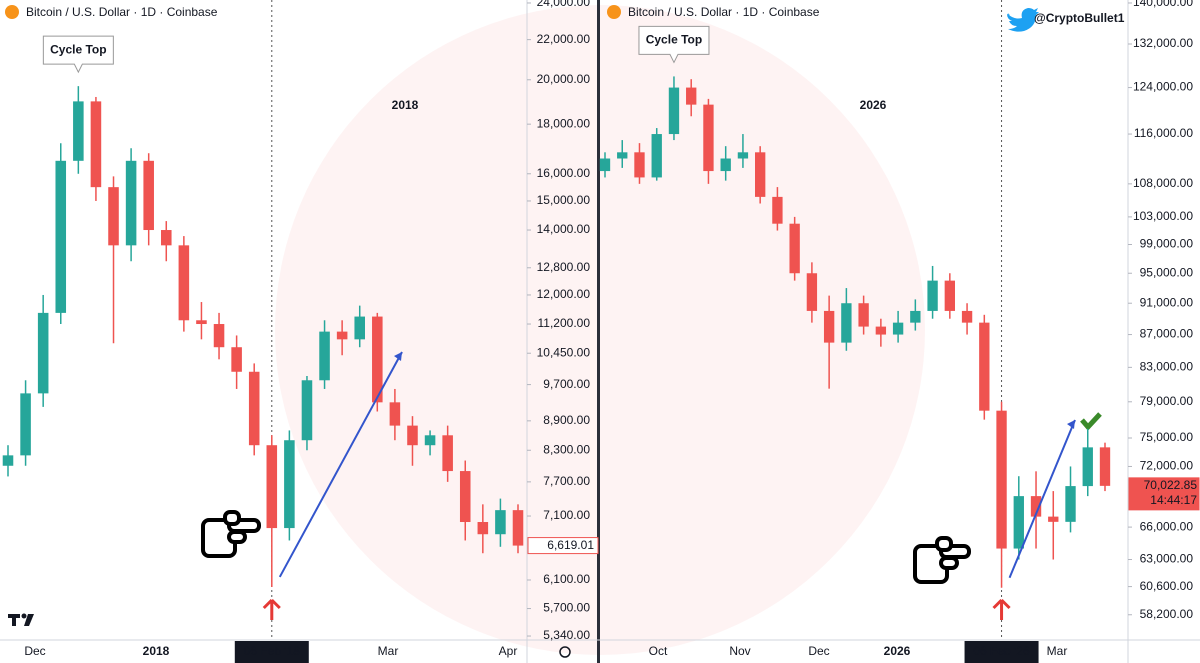 This screenshot has height=663, width=1200. Describe the element at coordinates (566, 384) in the screenshot. I see `y-tick-label: 9,700.00` at that location.